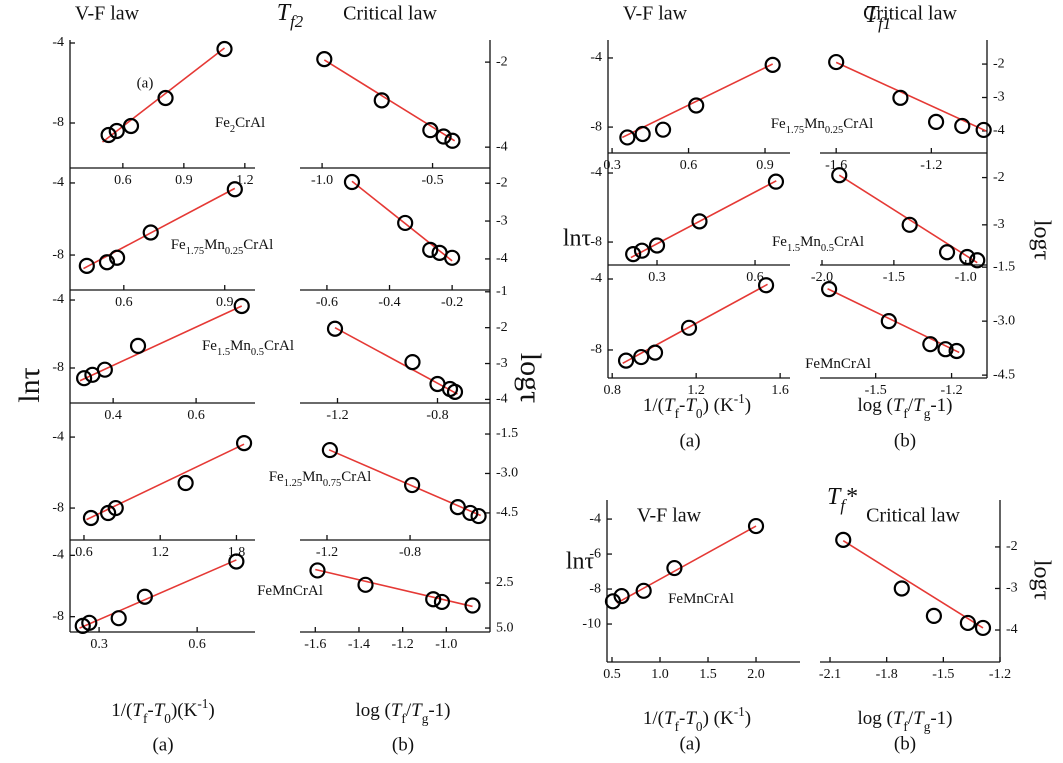 This screenshot has height=763, width=1063. Describe the element at coordinates (1004, 266) in the screenshot. I see `y-tick-label: -1.5` at that location.